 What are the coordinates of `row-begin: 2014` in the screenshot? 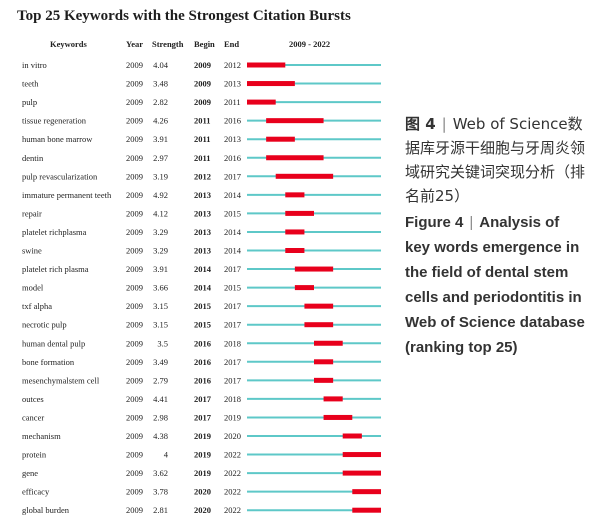 It's located at (203, 288).